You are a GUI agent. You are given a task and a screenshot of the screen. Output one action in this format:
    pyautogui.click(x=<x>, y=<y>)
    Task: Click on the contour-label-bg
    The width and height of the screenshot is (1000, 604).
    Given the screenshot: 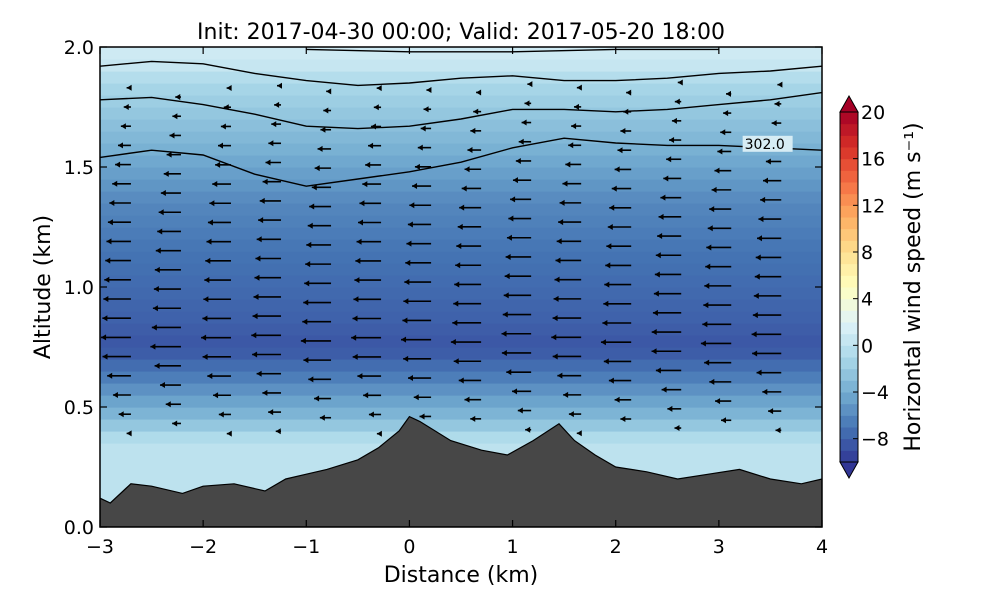 What is the action you would take?
    pyautogui.click(x=767, y=143)
    